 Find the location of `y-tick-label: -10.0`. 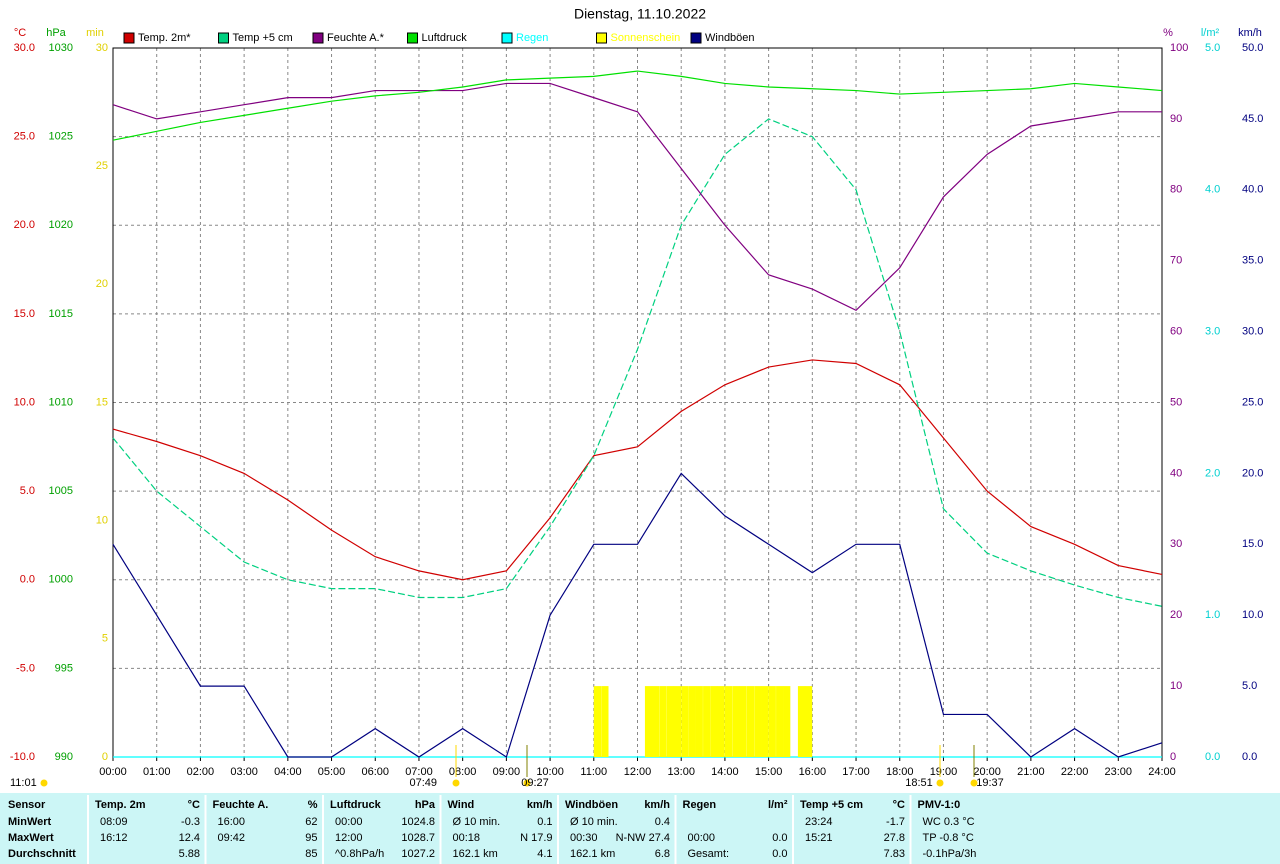

y-tick-label: -10.0 is located at coordinates (22, 757).